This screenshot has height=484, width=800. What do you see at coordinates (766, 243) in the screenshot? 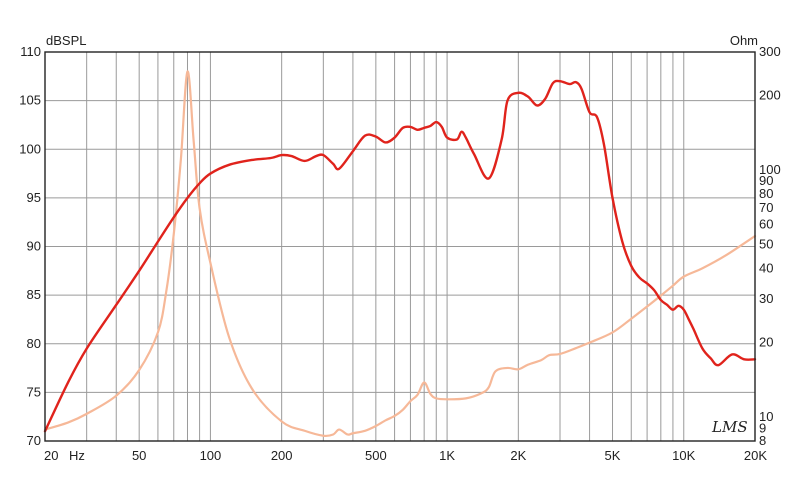
I see `y-right-tick-label-7: 50` at bounding box center [766, 243].